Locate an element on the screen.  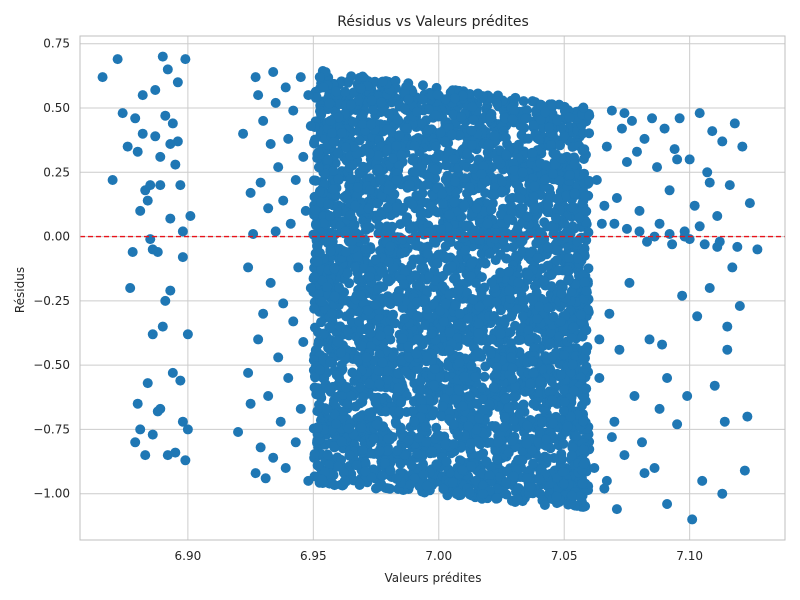
y-tick-label: 0.00 is located at coordinates (56, 237).